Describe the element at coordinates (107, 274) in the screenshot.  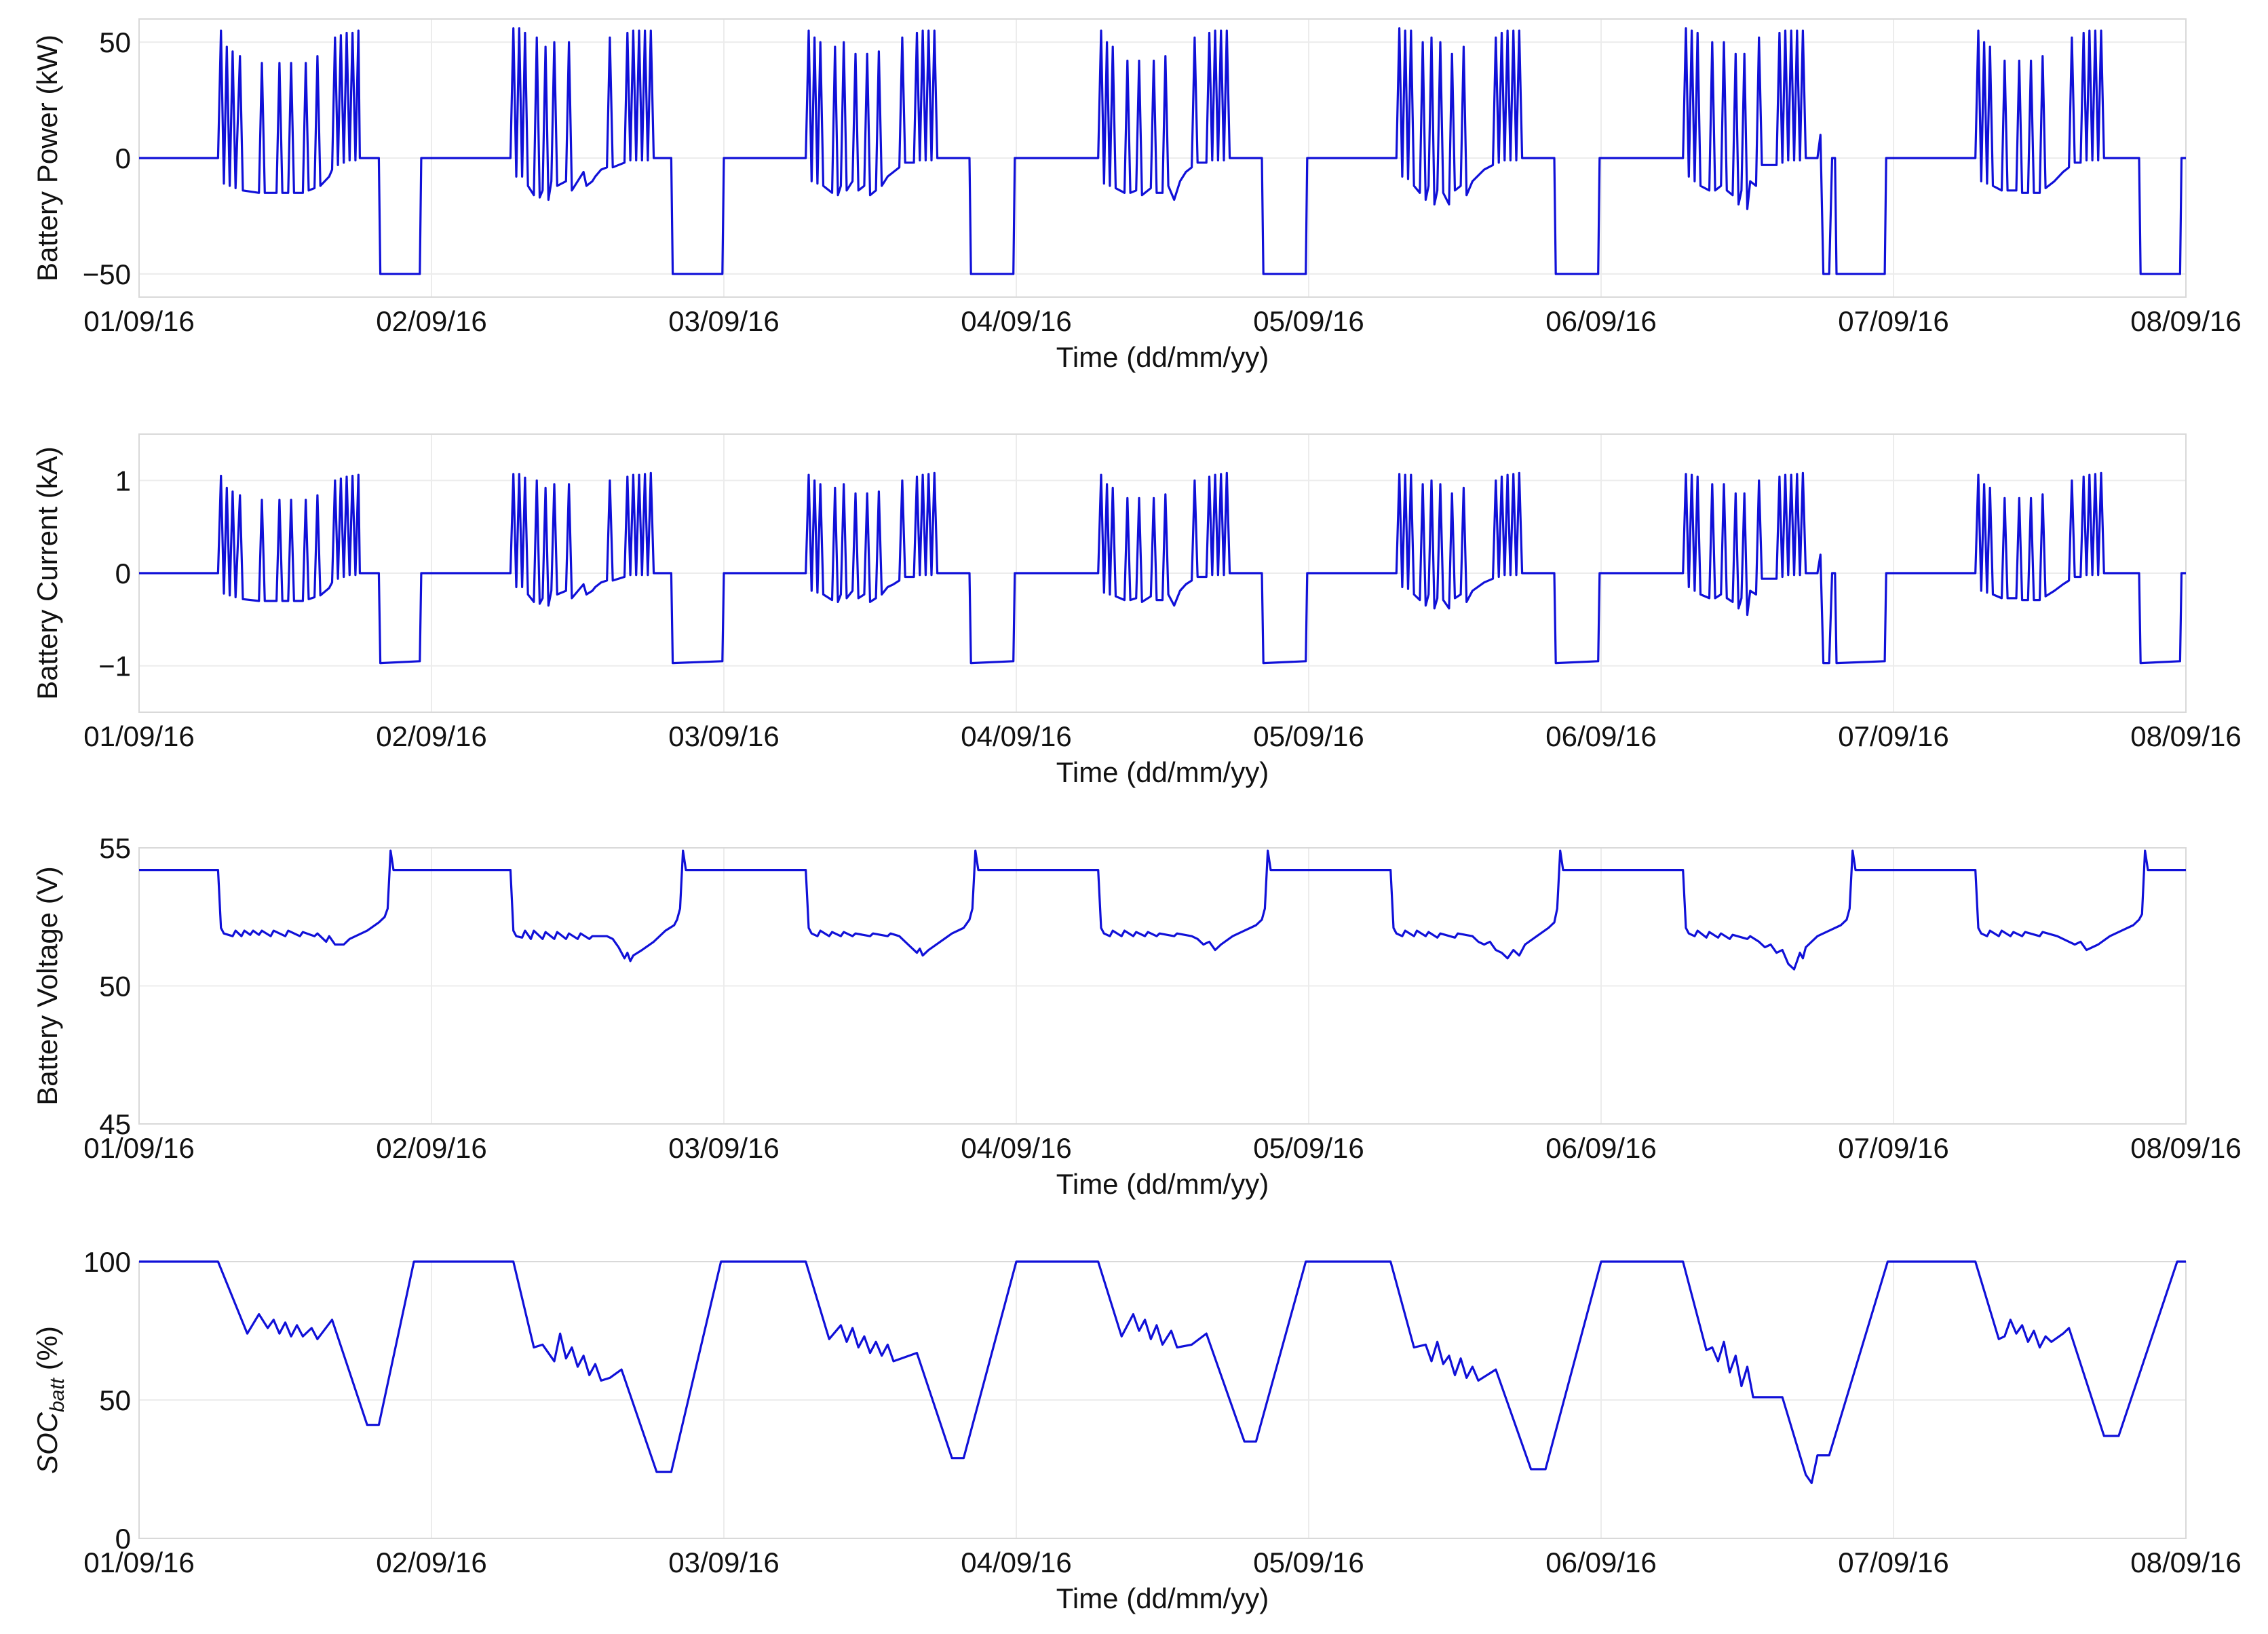
I see `y-tick-label: −50` at that location.